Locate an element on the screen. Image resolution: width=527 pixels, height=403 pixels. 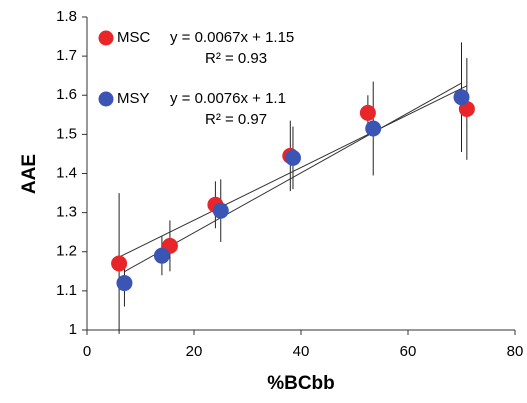
y-tick-label: 1.5 is located at coordinates (66, 133).